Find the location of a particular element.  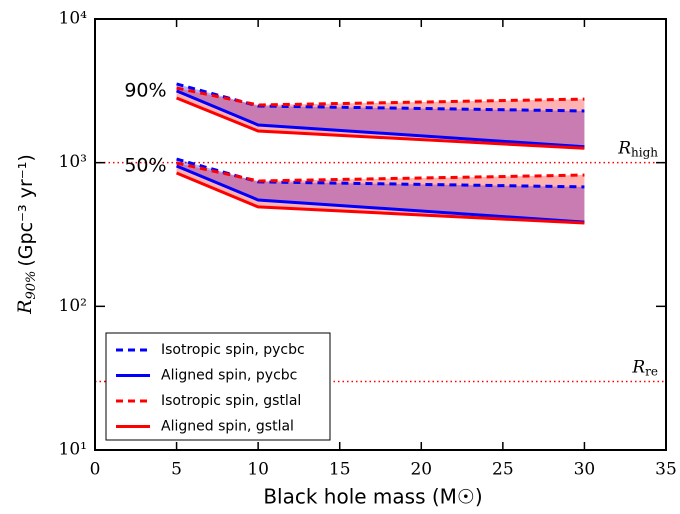

legend-box is located at coordinates (218, 386).